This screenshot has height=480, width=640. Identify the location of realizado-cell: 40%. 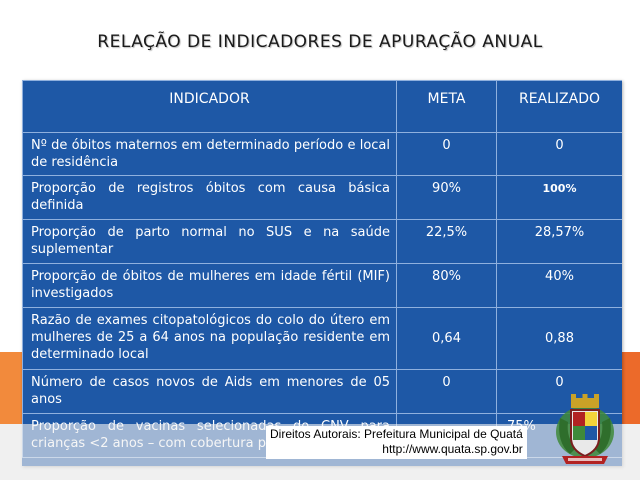
(559, 285).